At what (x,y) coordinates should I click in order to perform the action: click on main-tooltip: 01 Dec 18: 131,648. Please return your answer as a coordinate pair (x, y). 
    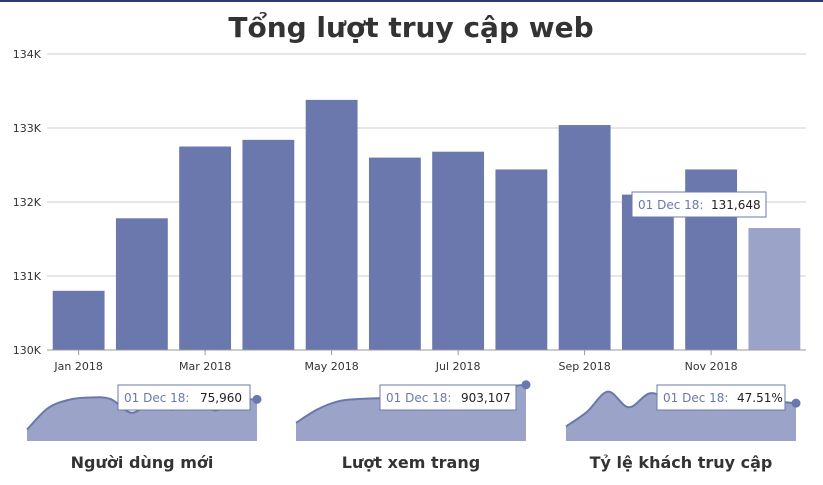
    Looking at the image, I should click on (699, 204).